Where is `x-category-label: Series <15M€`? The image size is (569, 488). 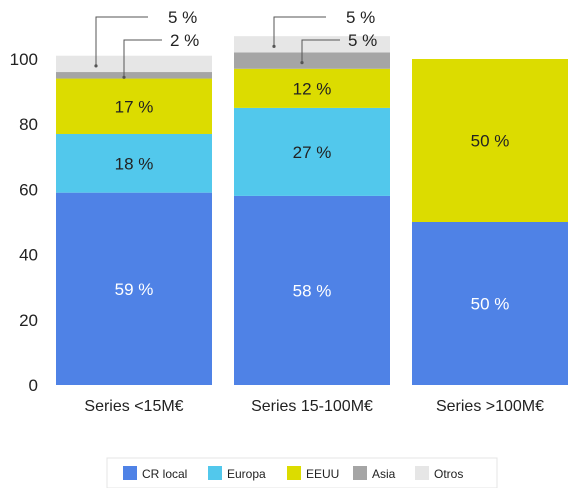
x-category-label: Series <15M€ is located at coordinates (133, 406).